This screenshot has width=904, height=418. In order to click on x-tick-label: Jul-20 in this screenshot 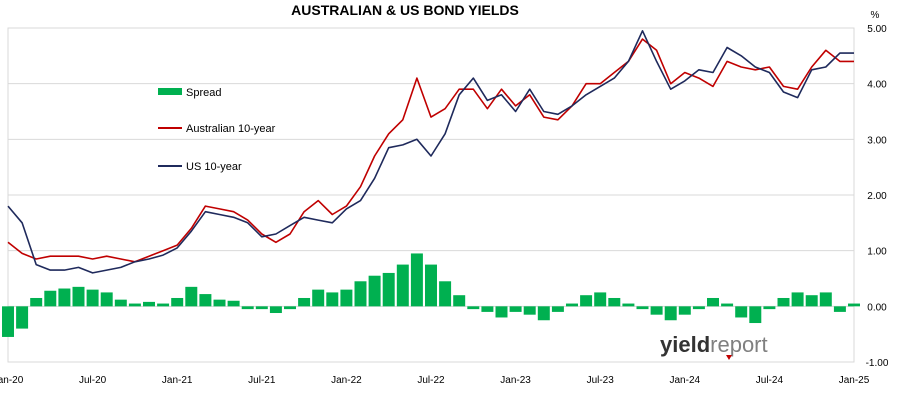, I will do `click(93, 380)`.